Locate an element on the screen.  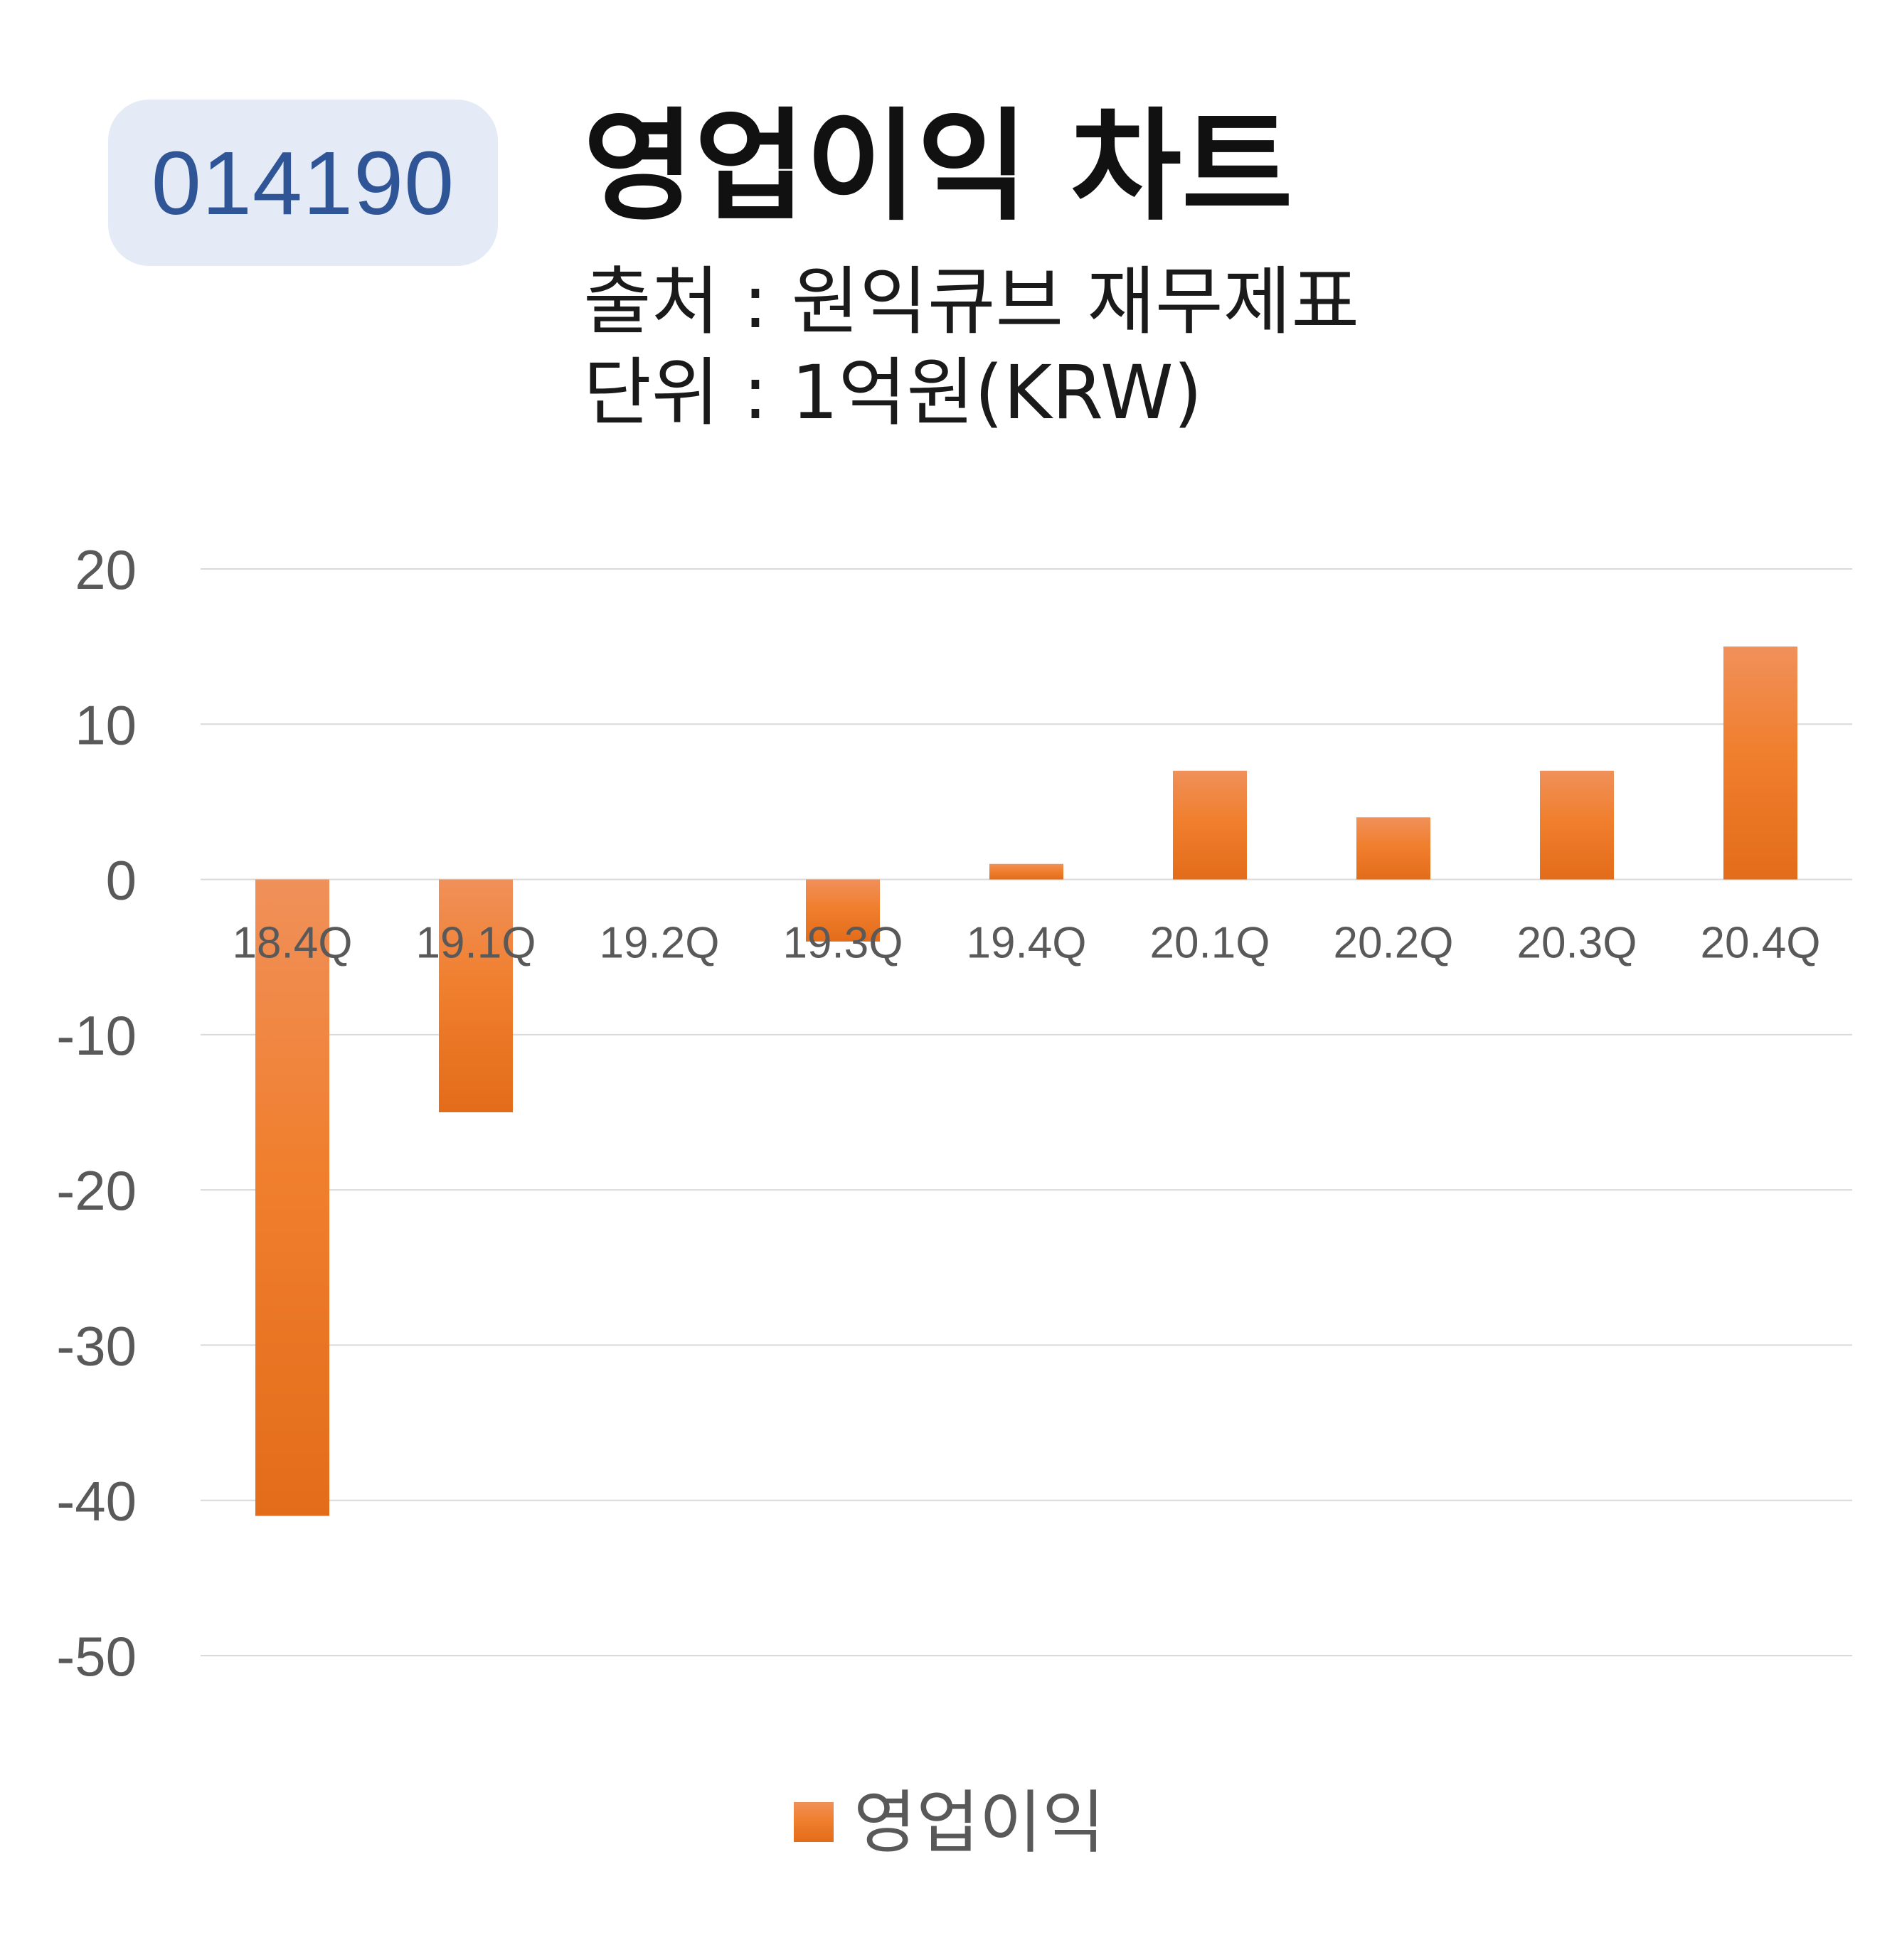
x-tick-label: 19.1Q is located at coordinates (476, 943).